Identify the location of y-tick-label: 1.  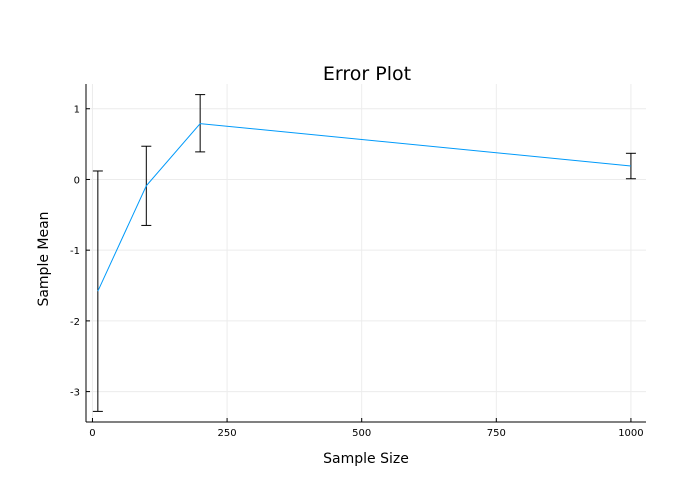
(77, 110).